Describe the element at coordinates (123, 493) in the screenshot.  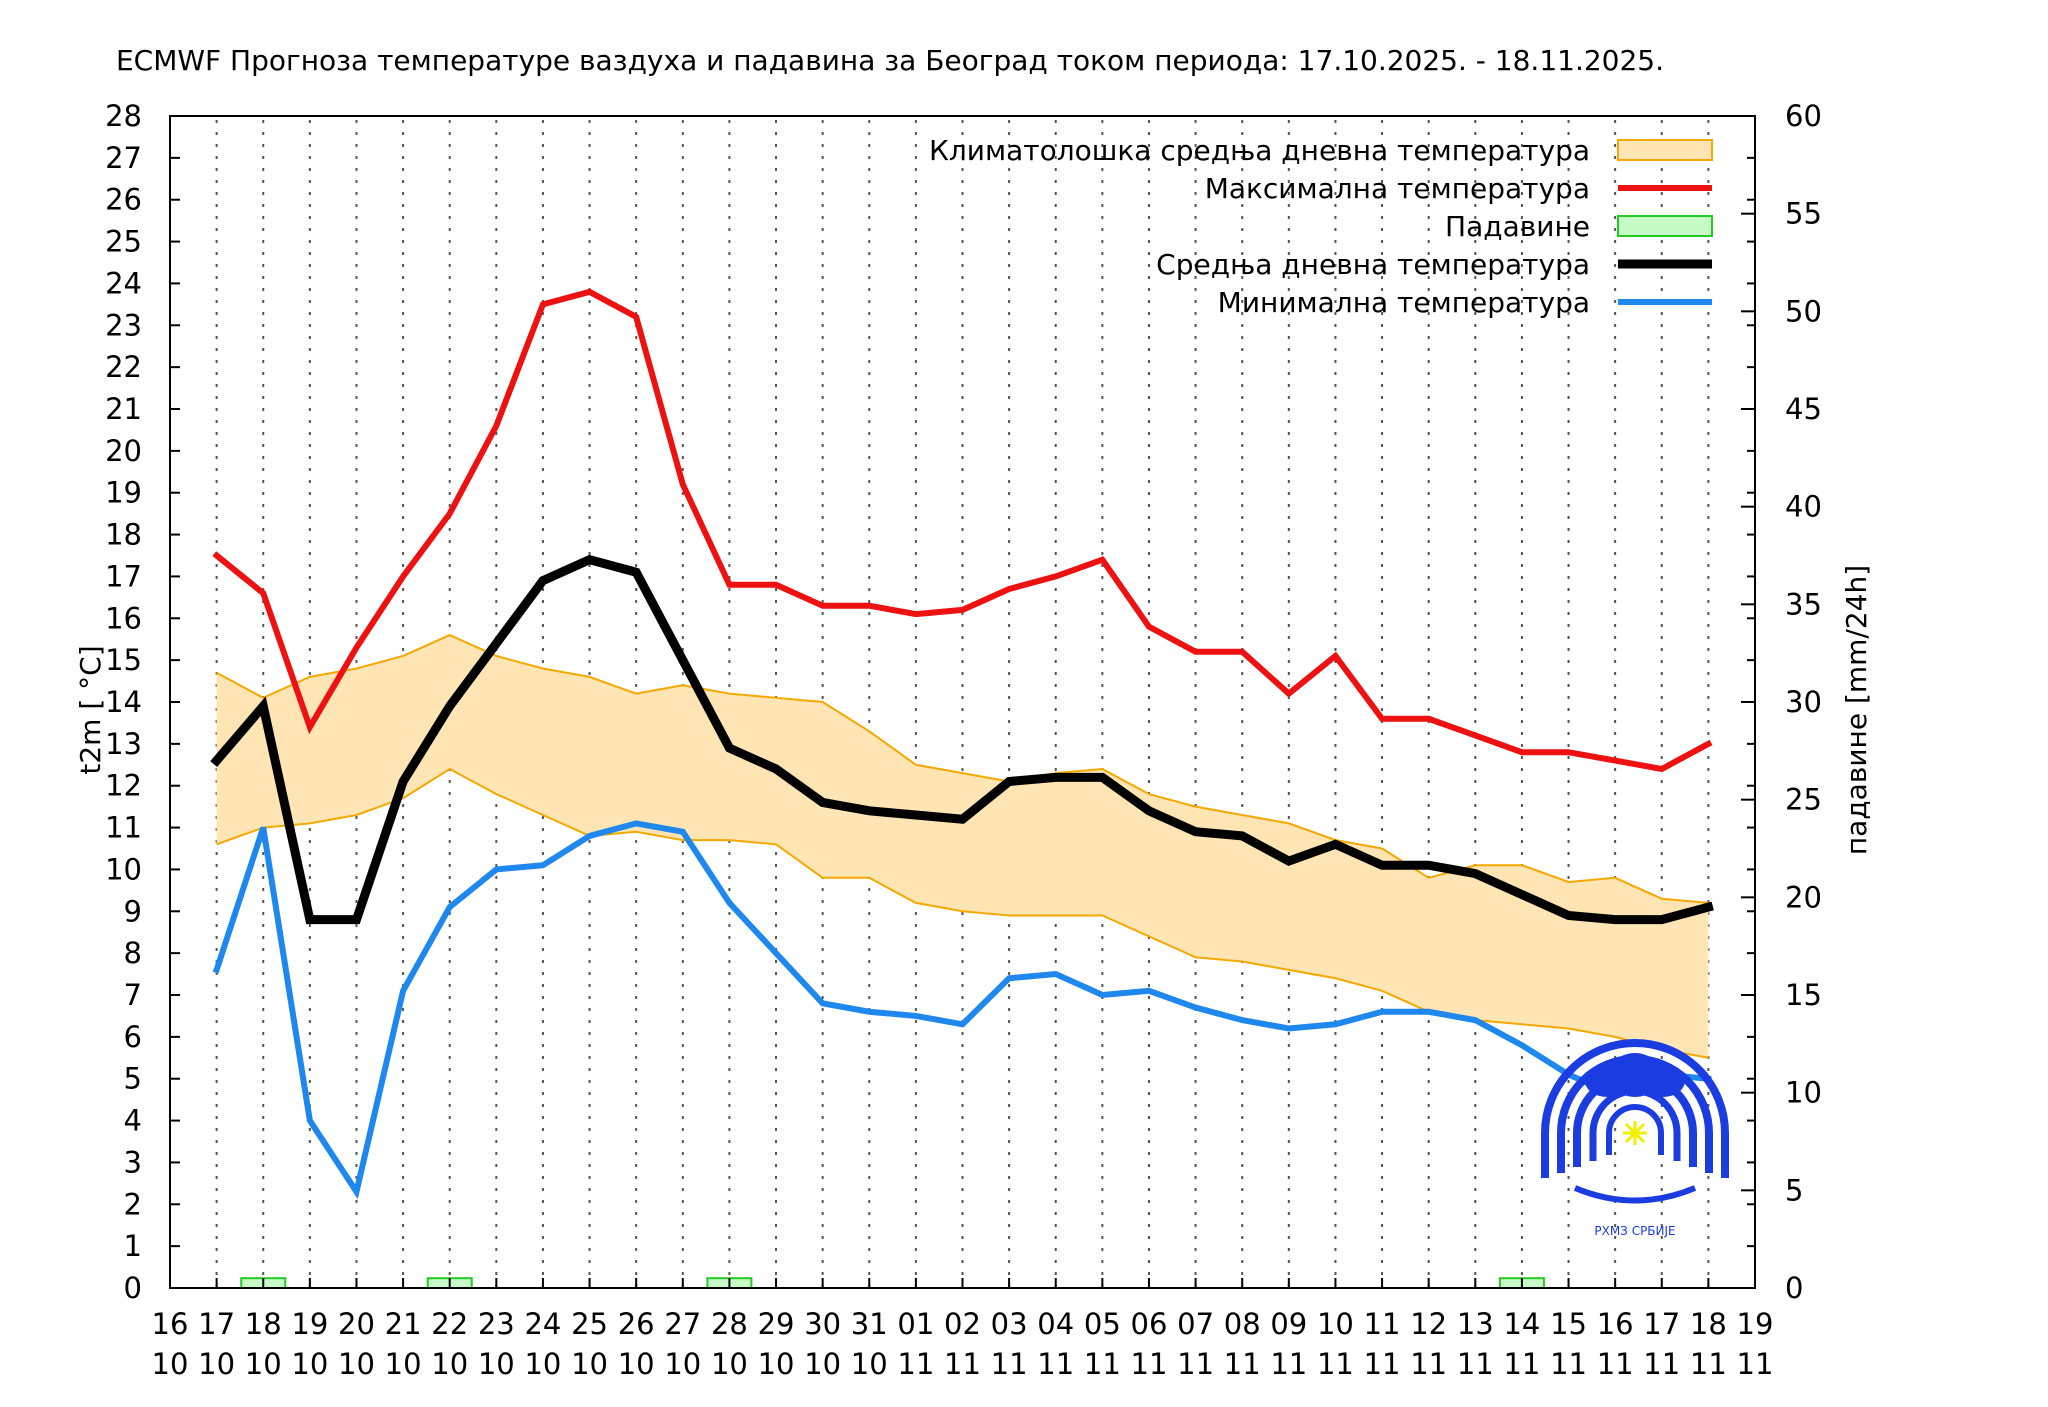
I see `y-tick-label: 19` at that location.